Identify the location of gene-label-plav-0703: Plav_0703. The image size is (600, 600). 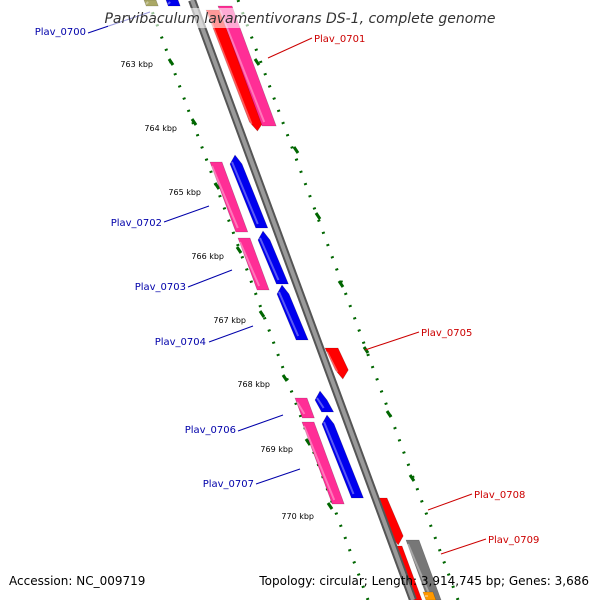
(160, 287).